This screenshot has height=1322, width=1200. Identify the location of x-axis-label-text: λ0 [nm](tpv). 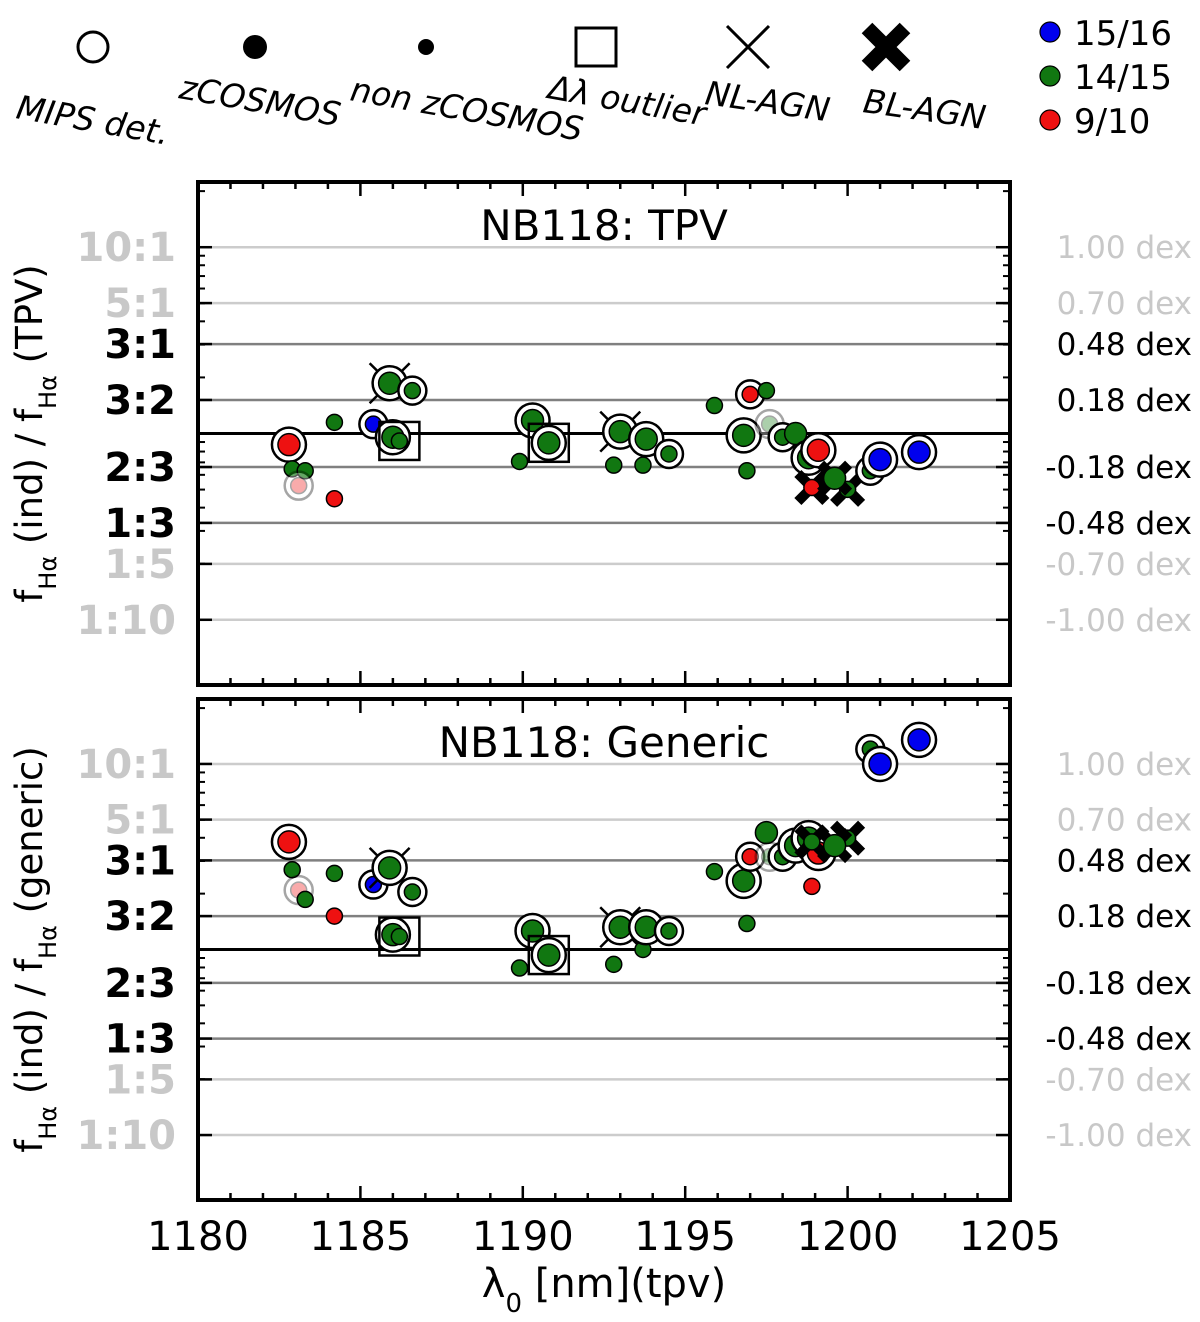
(604, 1290).